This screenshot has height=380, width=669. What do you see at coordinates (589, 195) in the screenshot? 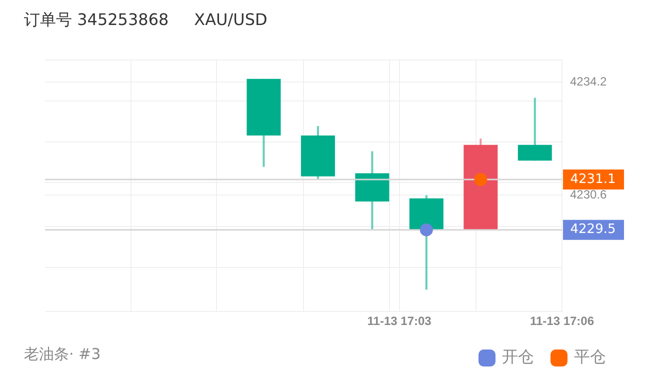
I see `y-tick-label: 4230.6` at bounding box center [589, 195].